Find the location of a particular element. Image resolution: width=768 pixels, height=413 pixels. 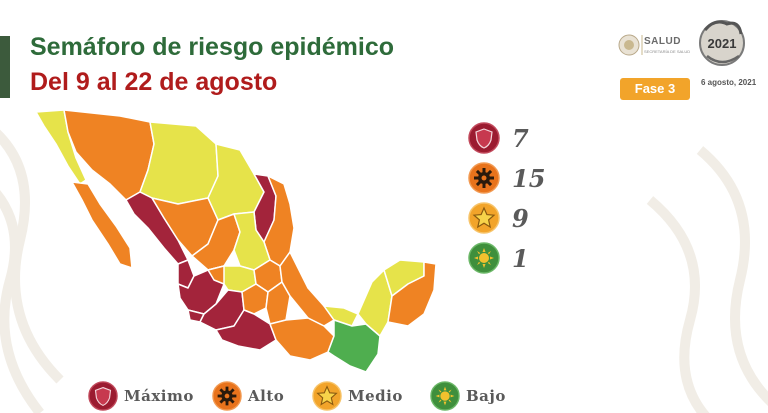

phase-badge: Fase 3 is located at coordinates (655, 89).